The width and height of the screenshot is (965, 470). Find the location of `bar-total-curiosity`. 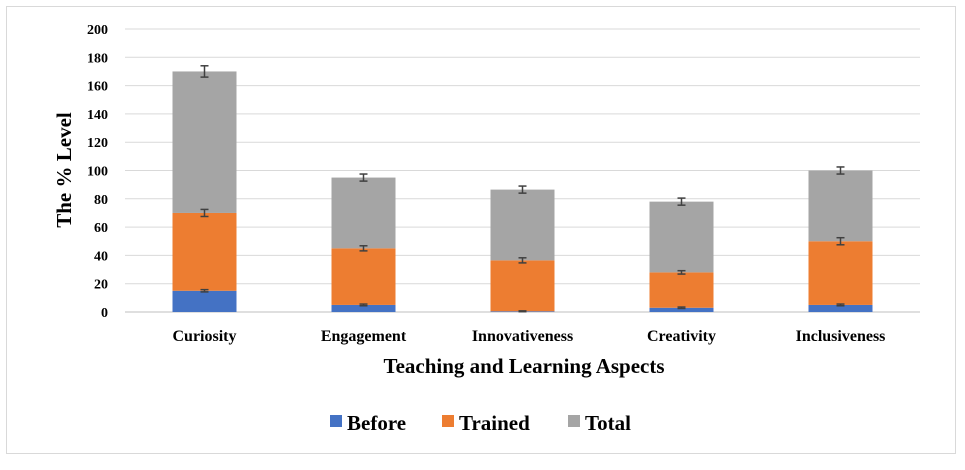

bar-total-curiosity is located at coordinates (204, 142).